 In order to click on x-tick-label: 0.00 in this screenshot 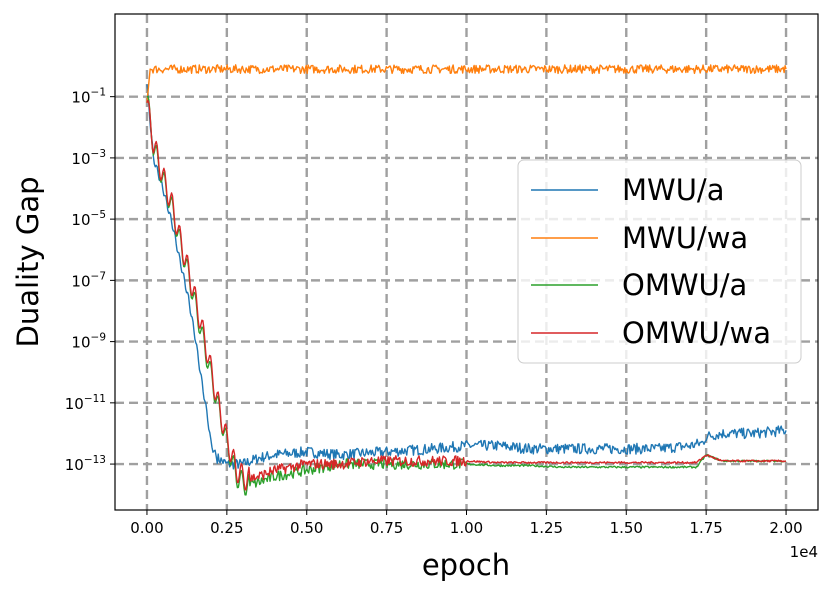, I will do `click(146, 528)`.